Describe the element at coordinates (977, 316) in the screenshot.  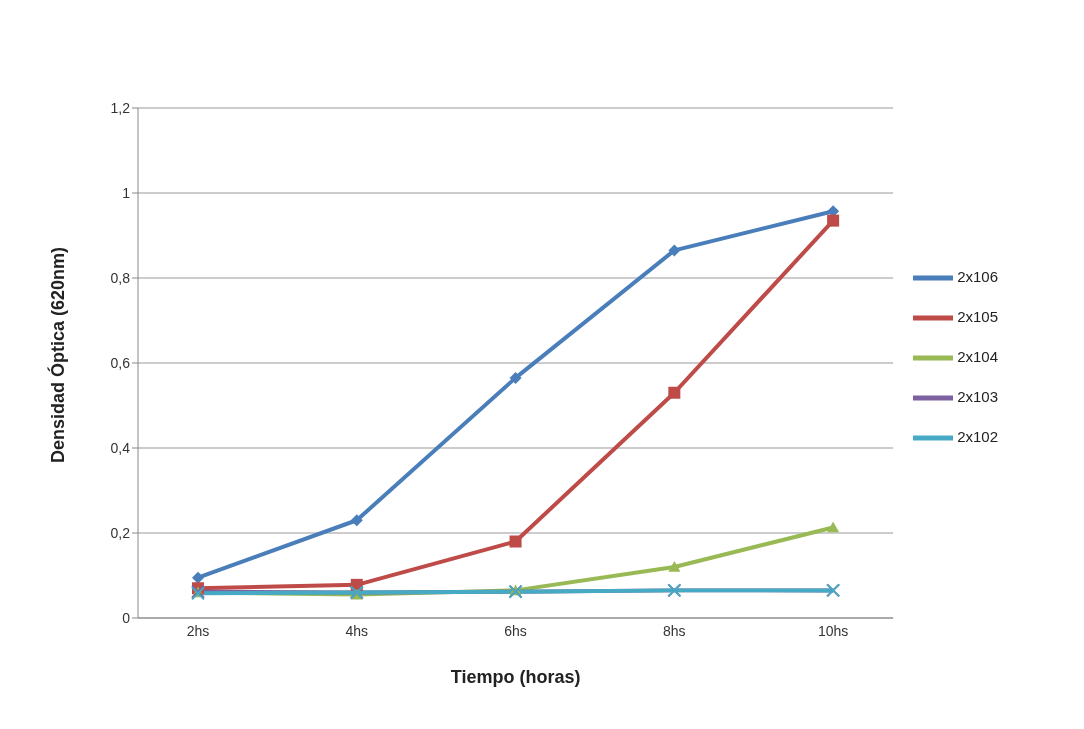
I see `legend-label: 2x105` at that location.